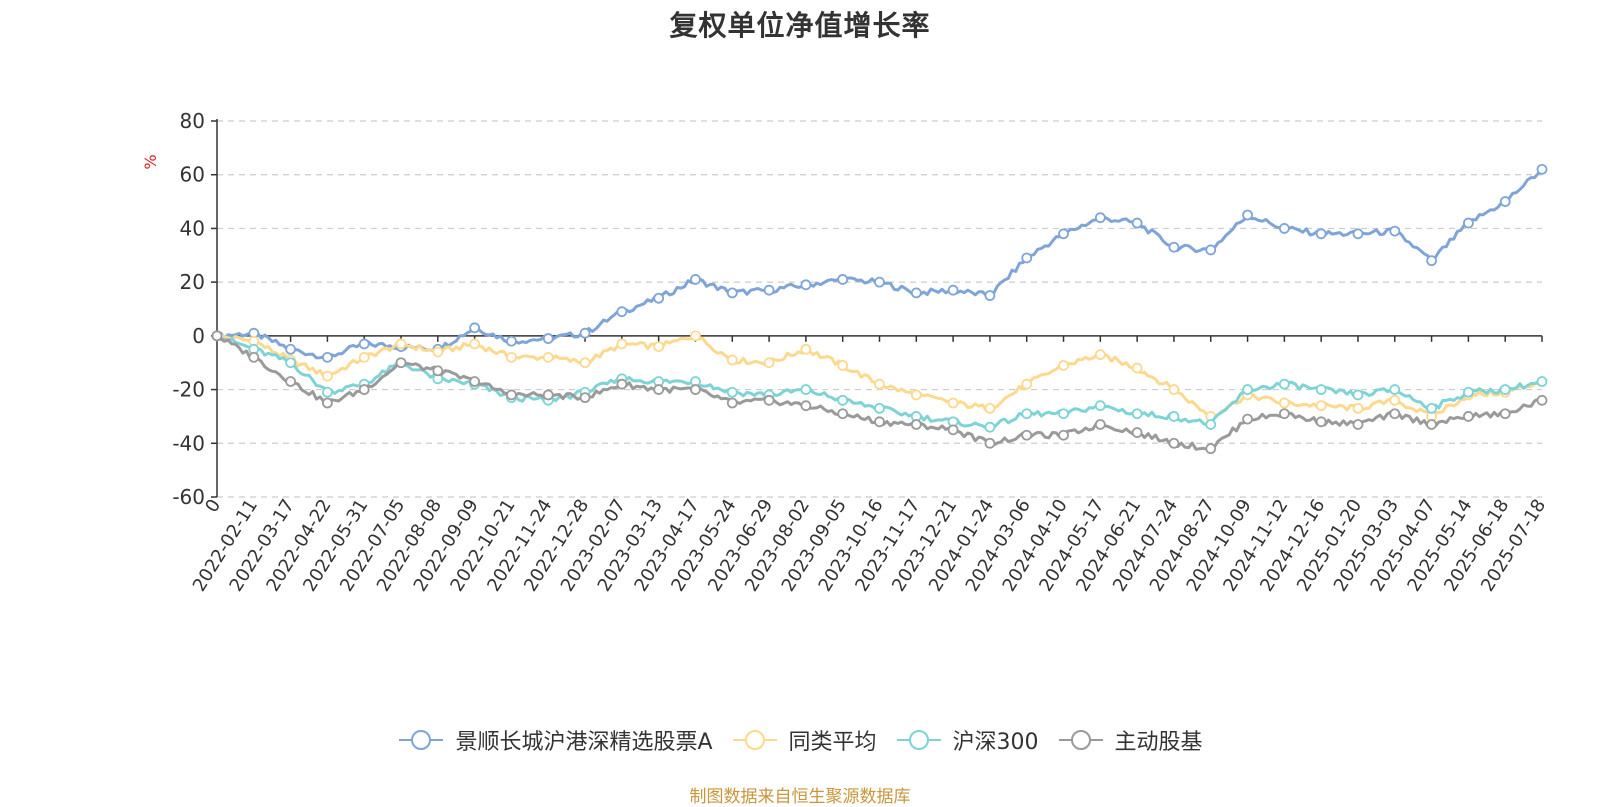 The height and width of the screenshot is (807, 1600). I want to click on y-tick-label: -20, so click(188, 390).